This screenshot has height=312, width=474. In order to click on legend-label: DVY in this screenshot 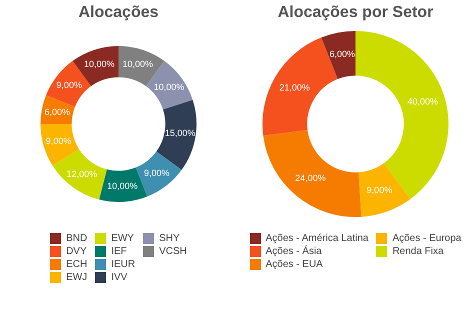, I will do `click(76, 251)`.